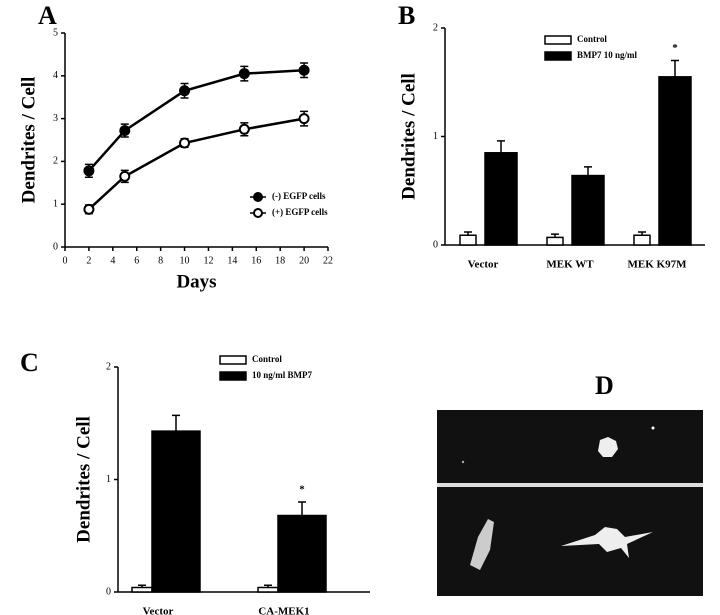 The width and height of the screenshot is (720, 615). I want to click on x-tick-label: 20, so click(304, 260).